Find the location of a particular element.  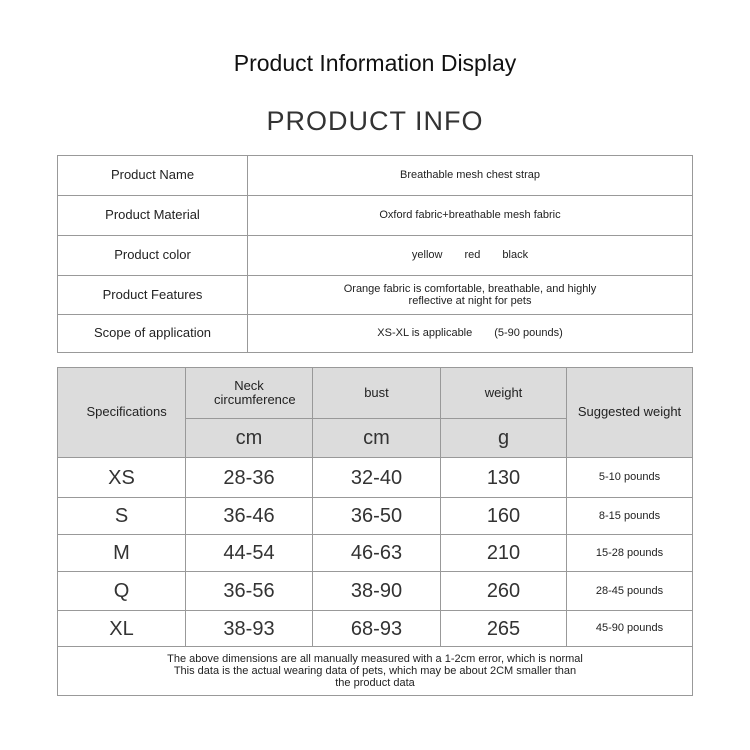

size-row-weight: 210 is located at coordinates (503, 553).